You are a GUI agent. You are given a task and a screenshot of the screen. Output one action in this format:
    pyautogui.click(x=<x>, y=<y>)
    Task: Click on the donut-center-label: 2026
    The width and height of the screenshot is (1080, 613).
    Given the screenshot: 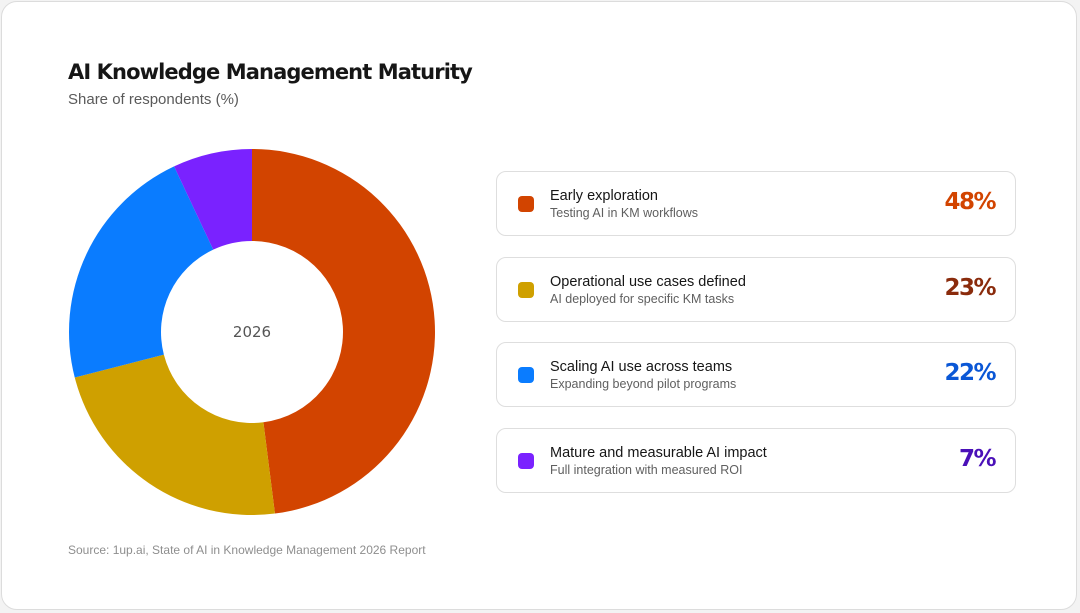 What is the action you would take?
    pyautogui.click(x=252, y=332)
    